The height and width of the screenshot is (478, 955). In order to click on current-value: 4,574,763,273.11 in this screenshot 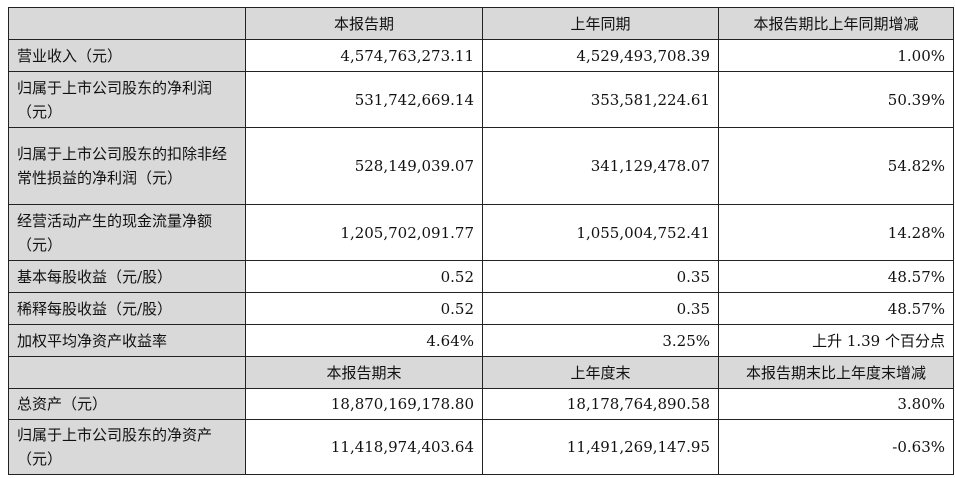, I will do `click(364, 55)`.